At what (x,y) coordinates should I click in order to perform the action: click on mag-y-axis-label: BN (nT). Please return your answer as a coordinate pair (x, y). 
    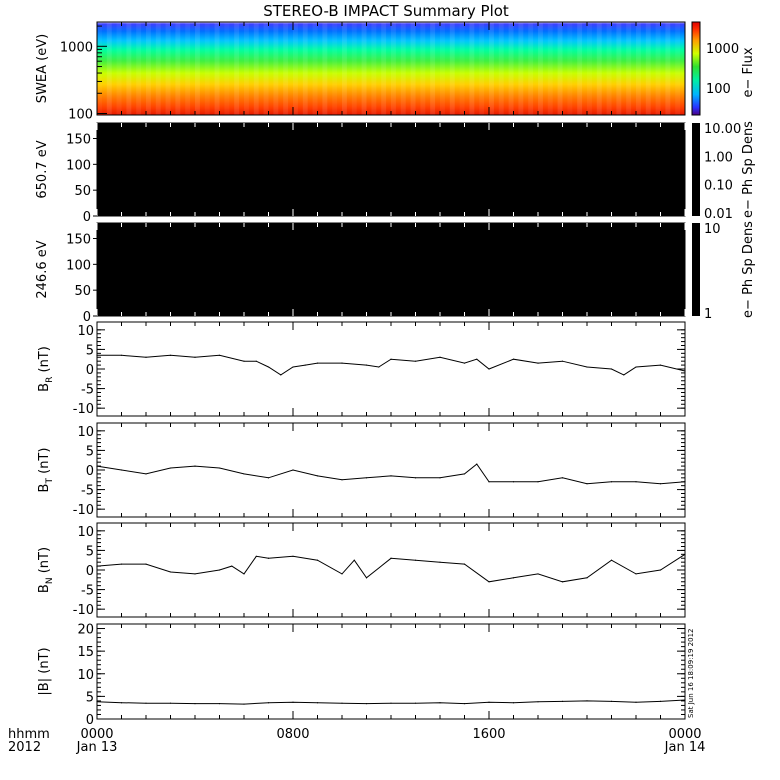
    Looking at the image, I should click on (46, 570).